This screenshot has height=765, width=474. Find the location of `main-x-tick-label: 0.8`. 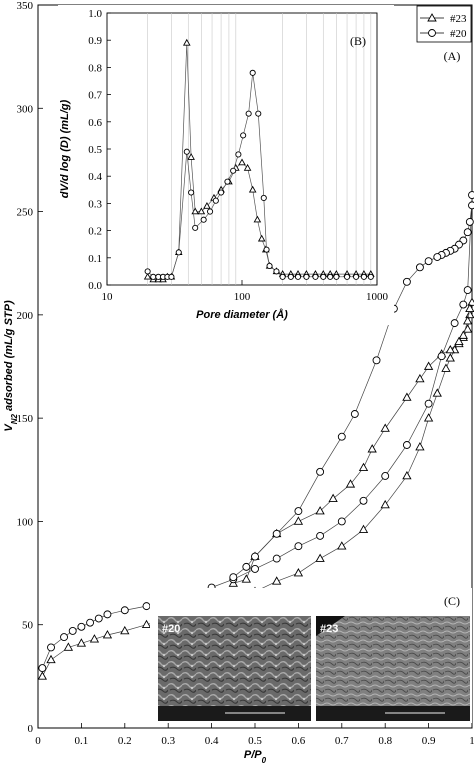

main-x-tick-label: 0.8 is located at coordinates (385, 741).